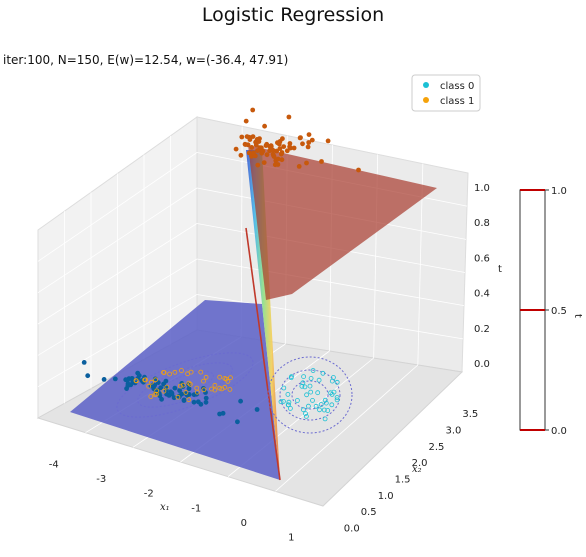 Image resolution: width=586 pixels, height=557 pixels. Describe the element at coordinates (263, 354) in the screenshot. I see `decision-boundary-line` at that location.